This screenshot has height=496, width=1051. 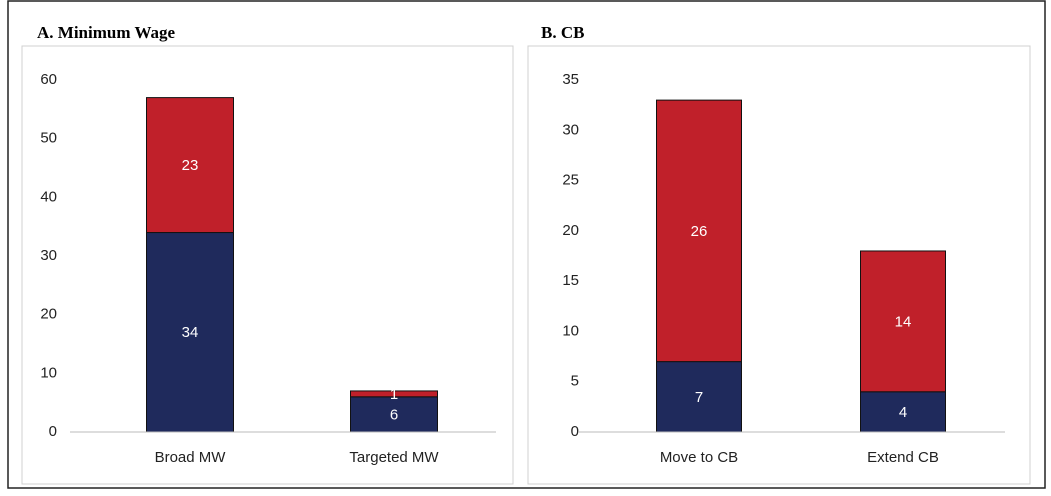 What do you see at coordinates (48, 138) in the screenshot?
I see `y-tick-label: 50` at bounding box center [48, 138].